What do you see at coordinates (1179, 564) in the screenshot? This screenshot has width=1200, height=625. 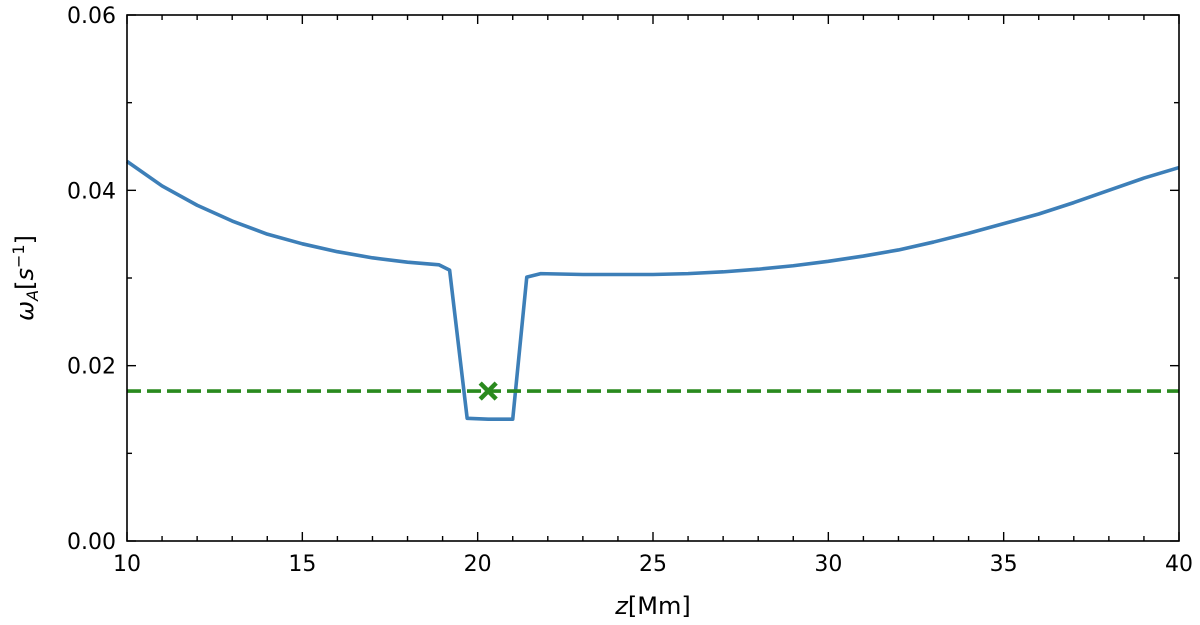 I see `x-tick-label: 40` at bounding box center [1179, 564].